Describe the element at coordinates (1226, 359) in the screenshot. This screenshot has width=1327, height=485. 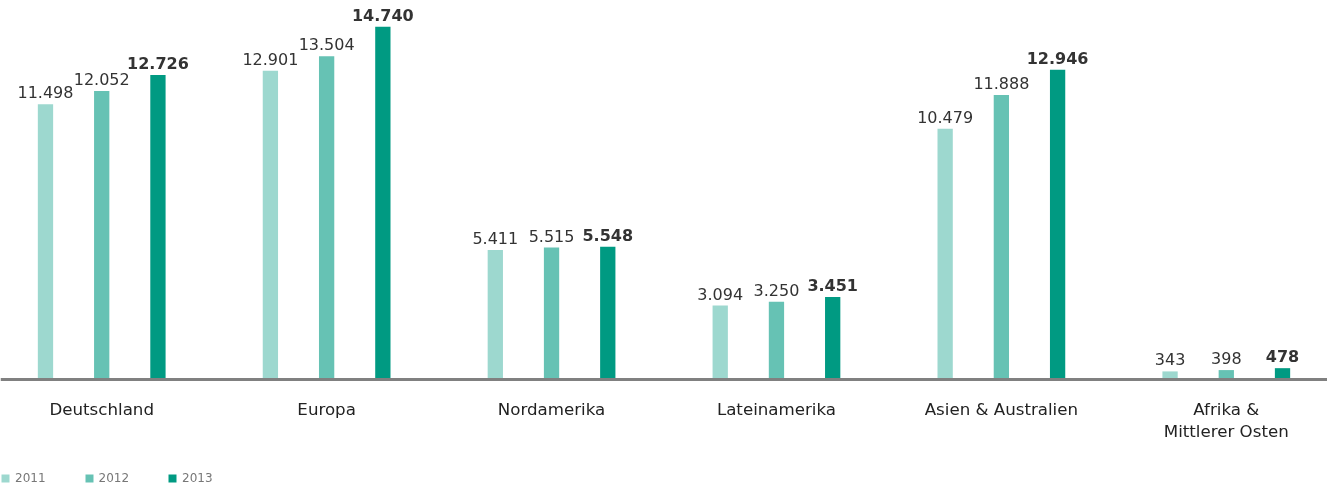
I see `data-label: 398` at that location.